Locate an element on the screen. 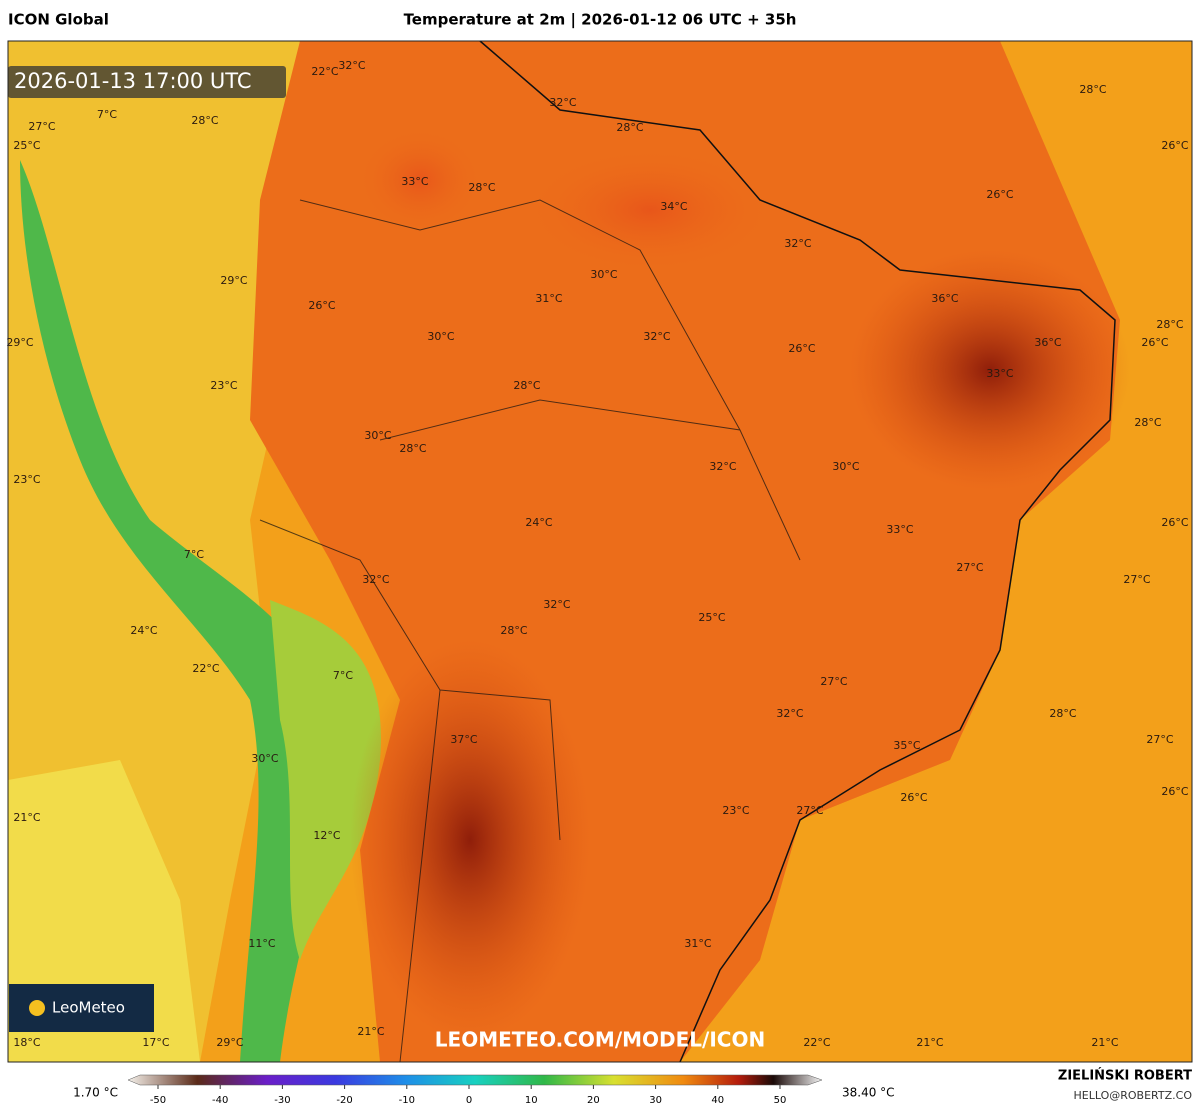 This screenshot has width=1200, height=1112. colorbar-tick-label: 10 is located at coordinates (531, 1100).